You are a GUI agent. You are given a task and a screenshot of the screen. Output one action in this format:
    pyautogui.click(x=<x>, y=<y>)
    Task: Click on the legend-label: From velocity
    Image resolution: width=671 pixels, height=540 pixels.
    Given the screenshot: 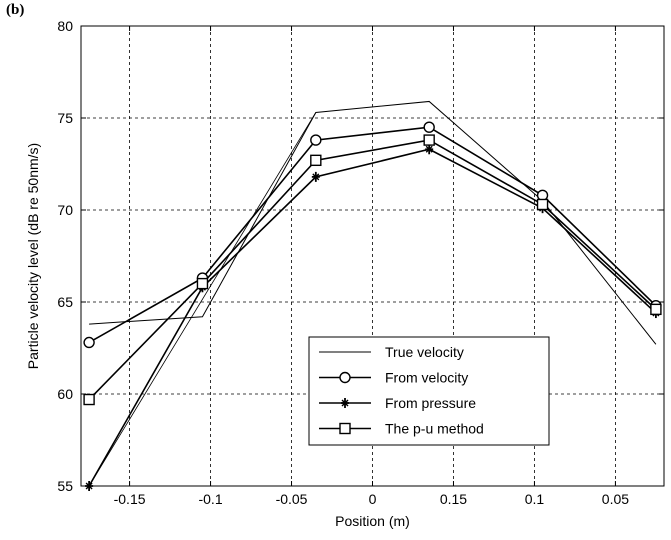 What is the action you would take?
    pyautogui.click(x=426, y=378)
    